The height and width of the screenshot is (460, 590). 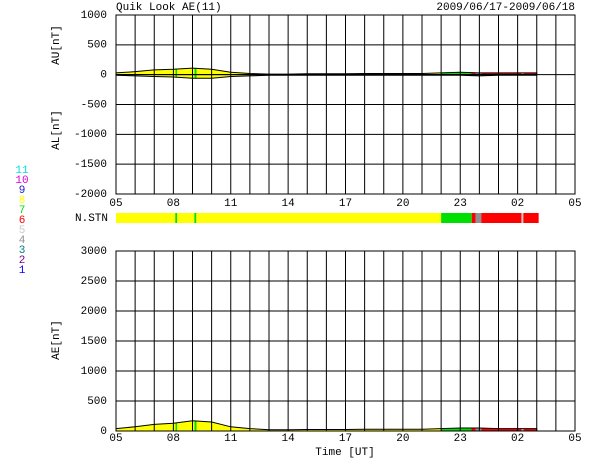 What do you see at coordinates (57, 130) in the screenshot?
I see `y-axis-label: AL[nT]` at bounding box center [57, 130].